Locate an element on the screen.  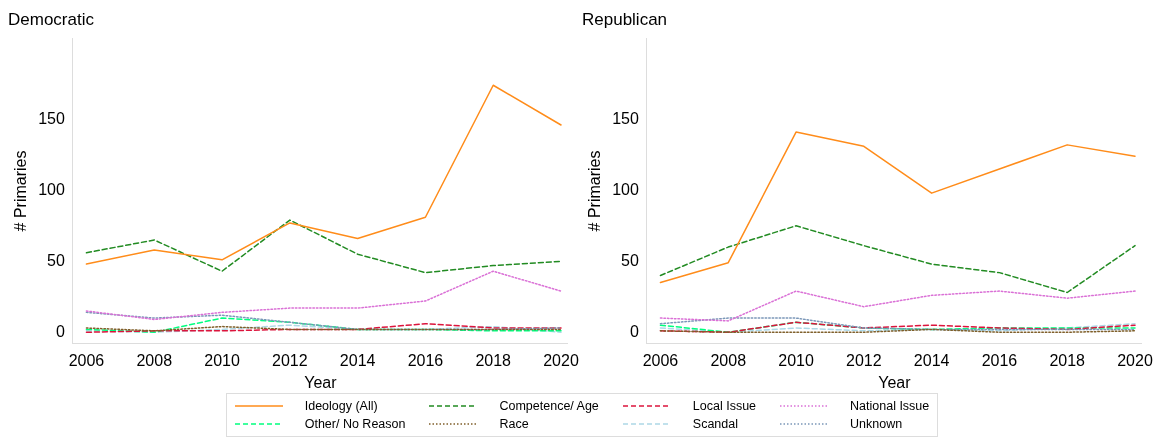
legend-label: Scandal is located at coordinates (715, 424).